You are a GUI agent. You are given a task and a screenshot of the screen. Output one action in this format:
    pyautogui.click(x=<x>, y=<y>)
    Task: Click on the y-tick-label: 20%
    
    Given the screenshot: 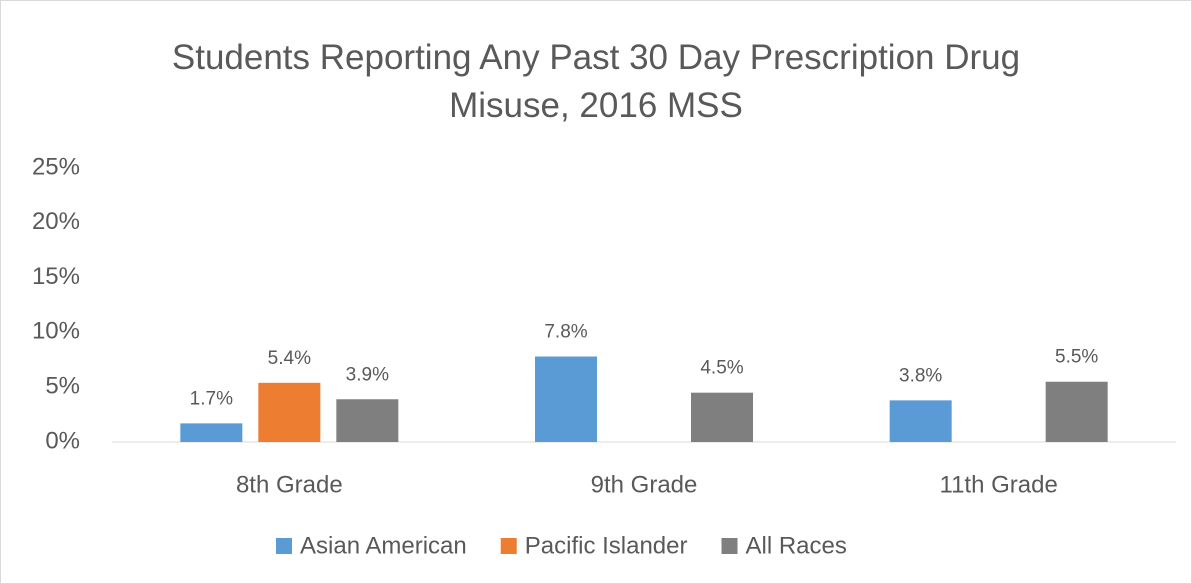 What is the action you would take?
    pyautogui.click(x=56, y=221)
    